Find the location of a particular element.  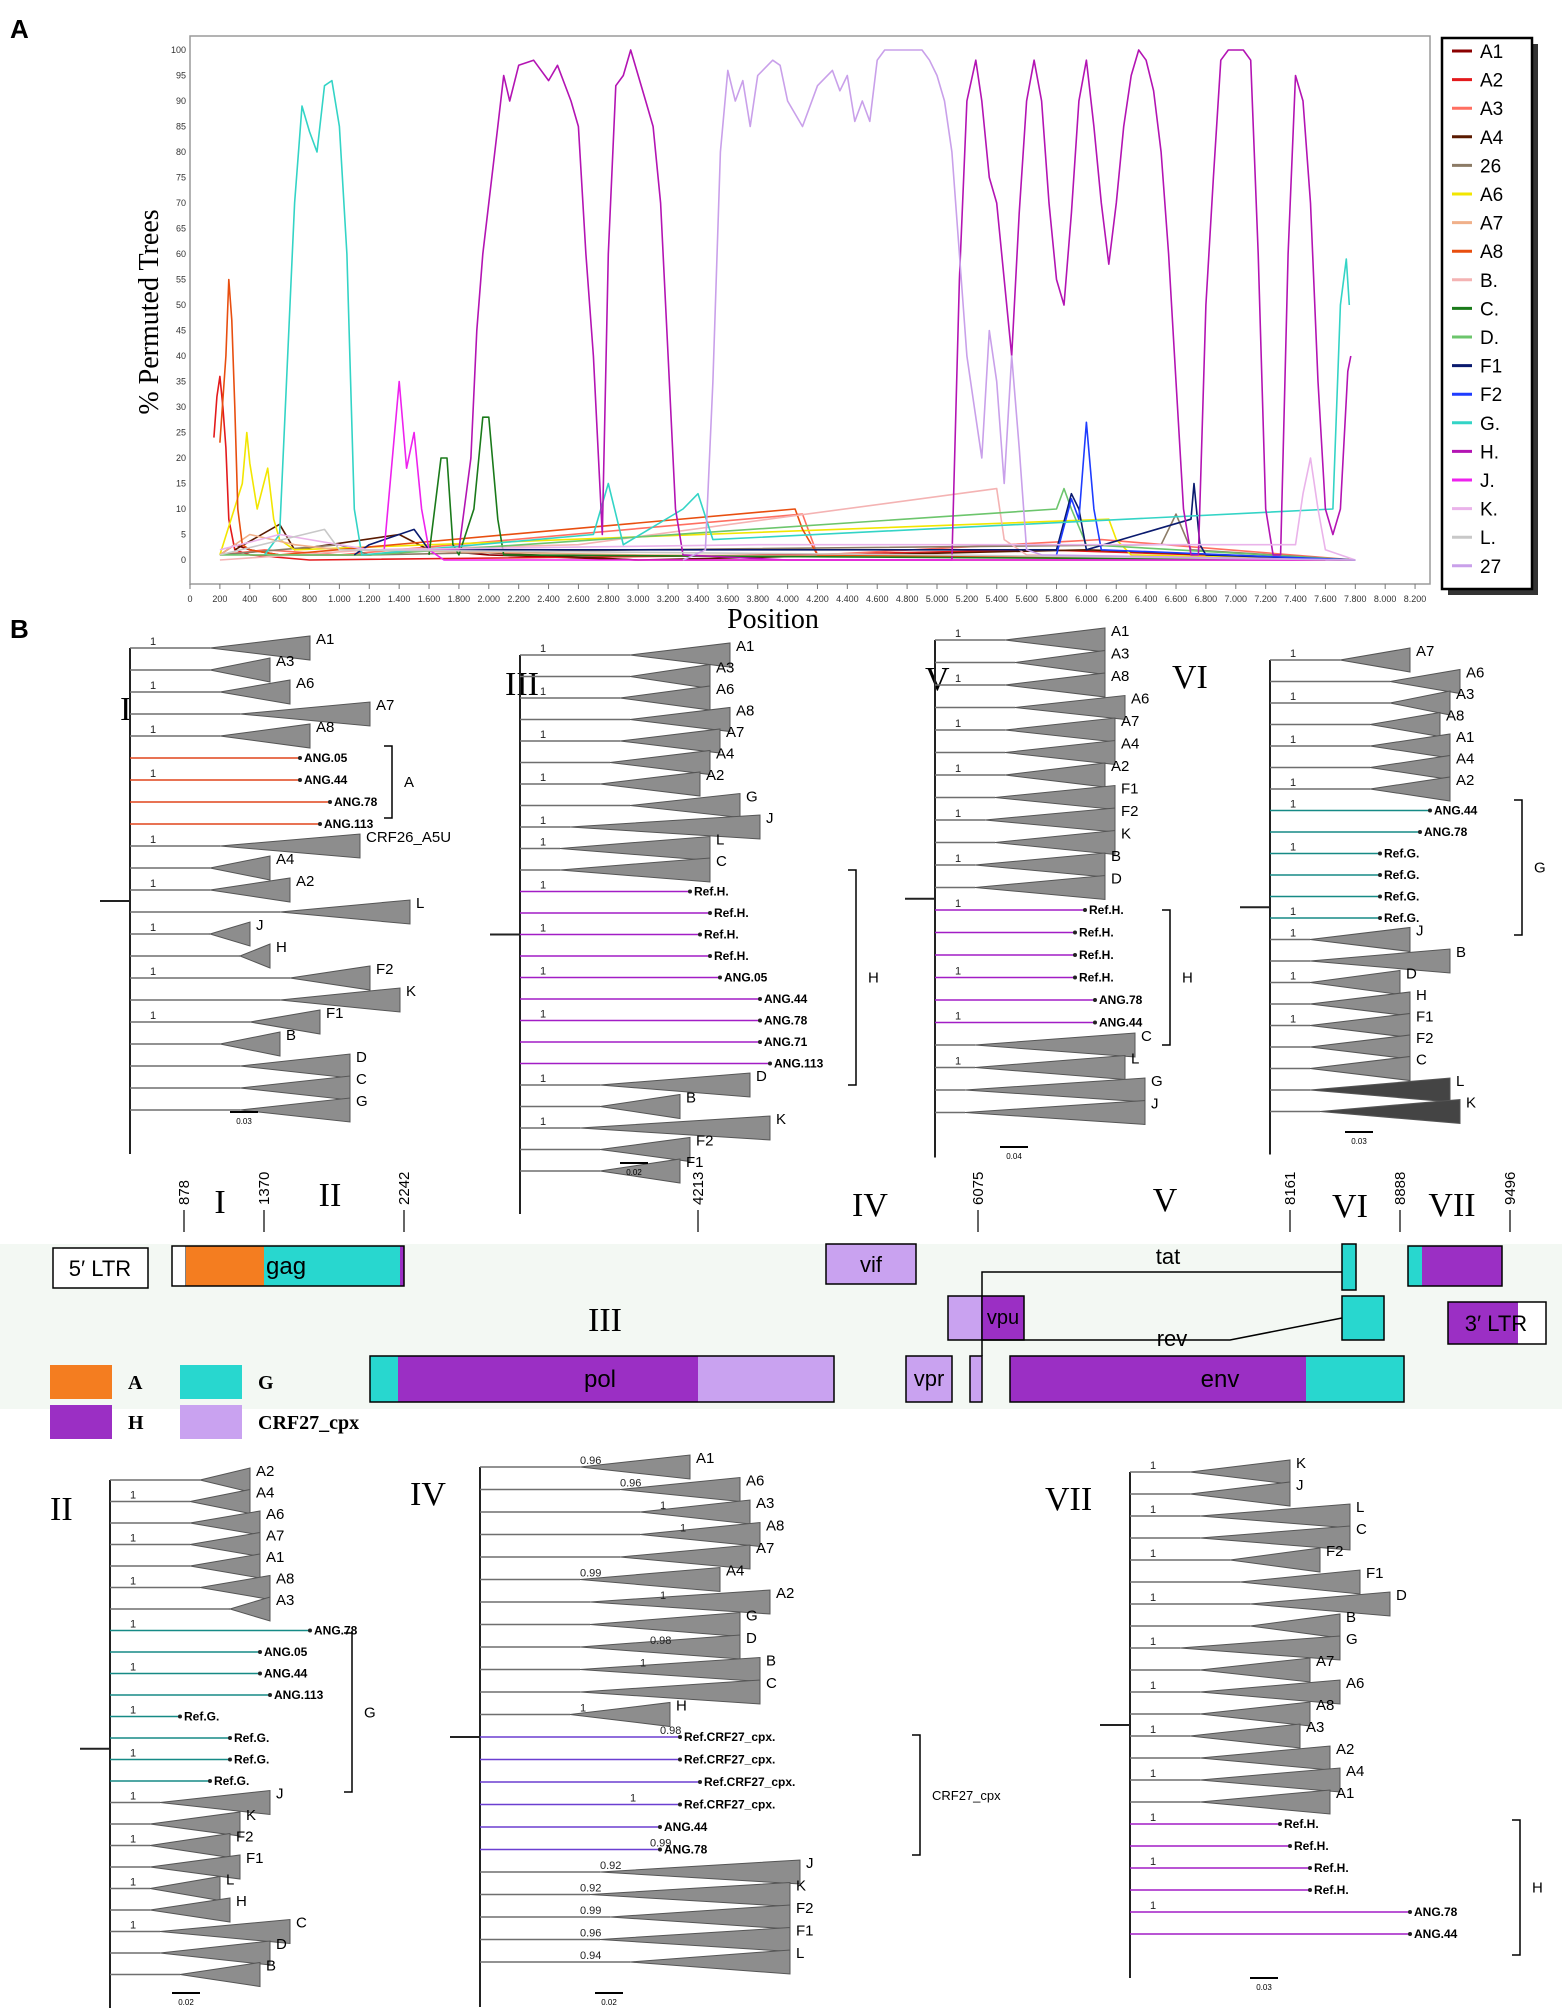

tree-leaf-label: A8 is located at coordinates (775, 1526).